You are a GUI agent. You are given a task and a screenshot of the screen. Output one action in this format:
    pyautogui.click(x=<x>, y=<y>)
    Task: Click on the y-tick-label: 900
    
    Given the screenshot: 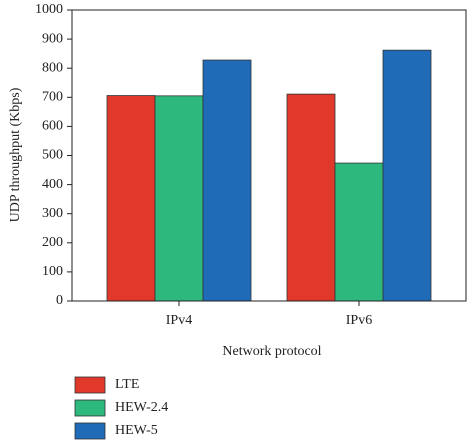 What is the action you would take?
    pyautogui.click(x=52, y=38)
    